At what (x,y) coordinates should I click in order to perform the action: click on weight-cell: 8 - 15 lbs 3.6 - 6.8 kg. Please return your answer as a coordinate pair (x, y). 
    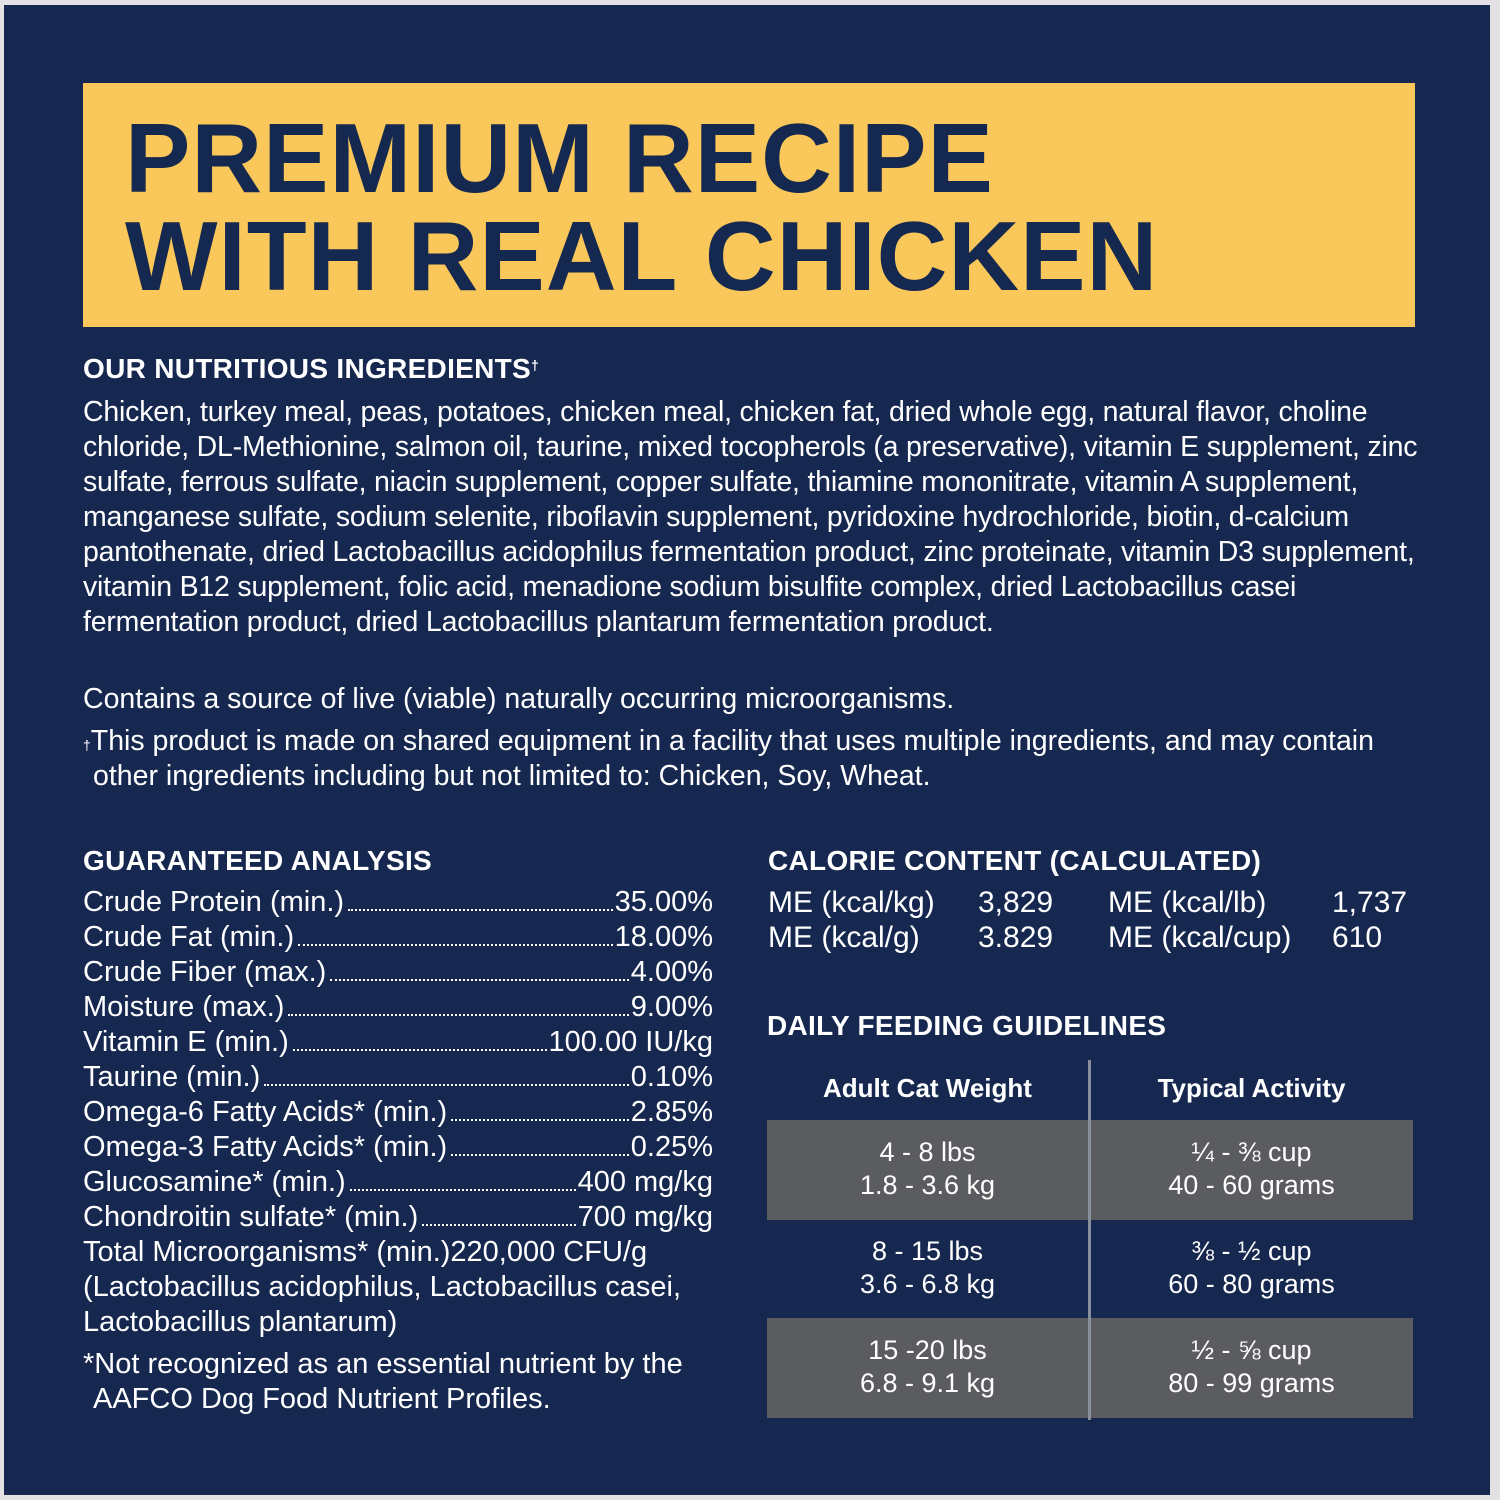
    Looking at the image, I should click on (927, 1268).